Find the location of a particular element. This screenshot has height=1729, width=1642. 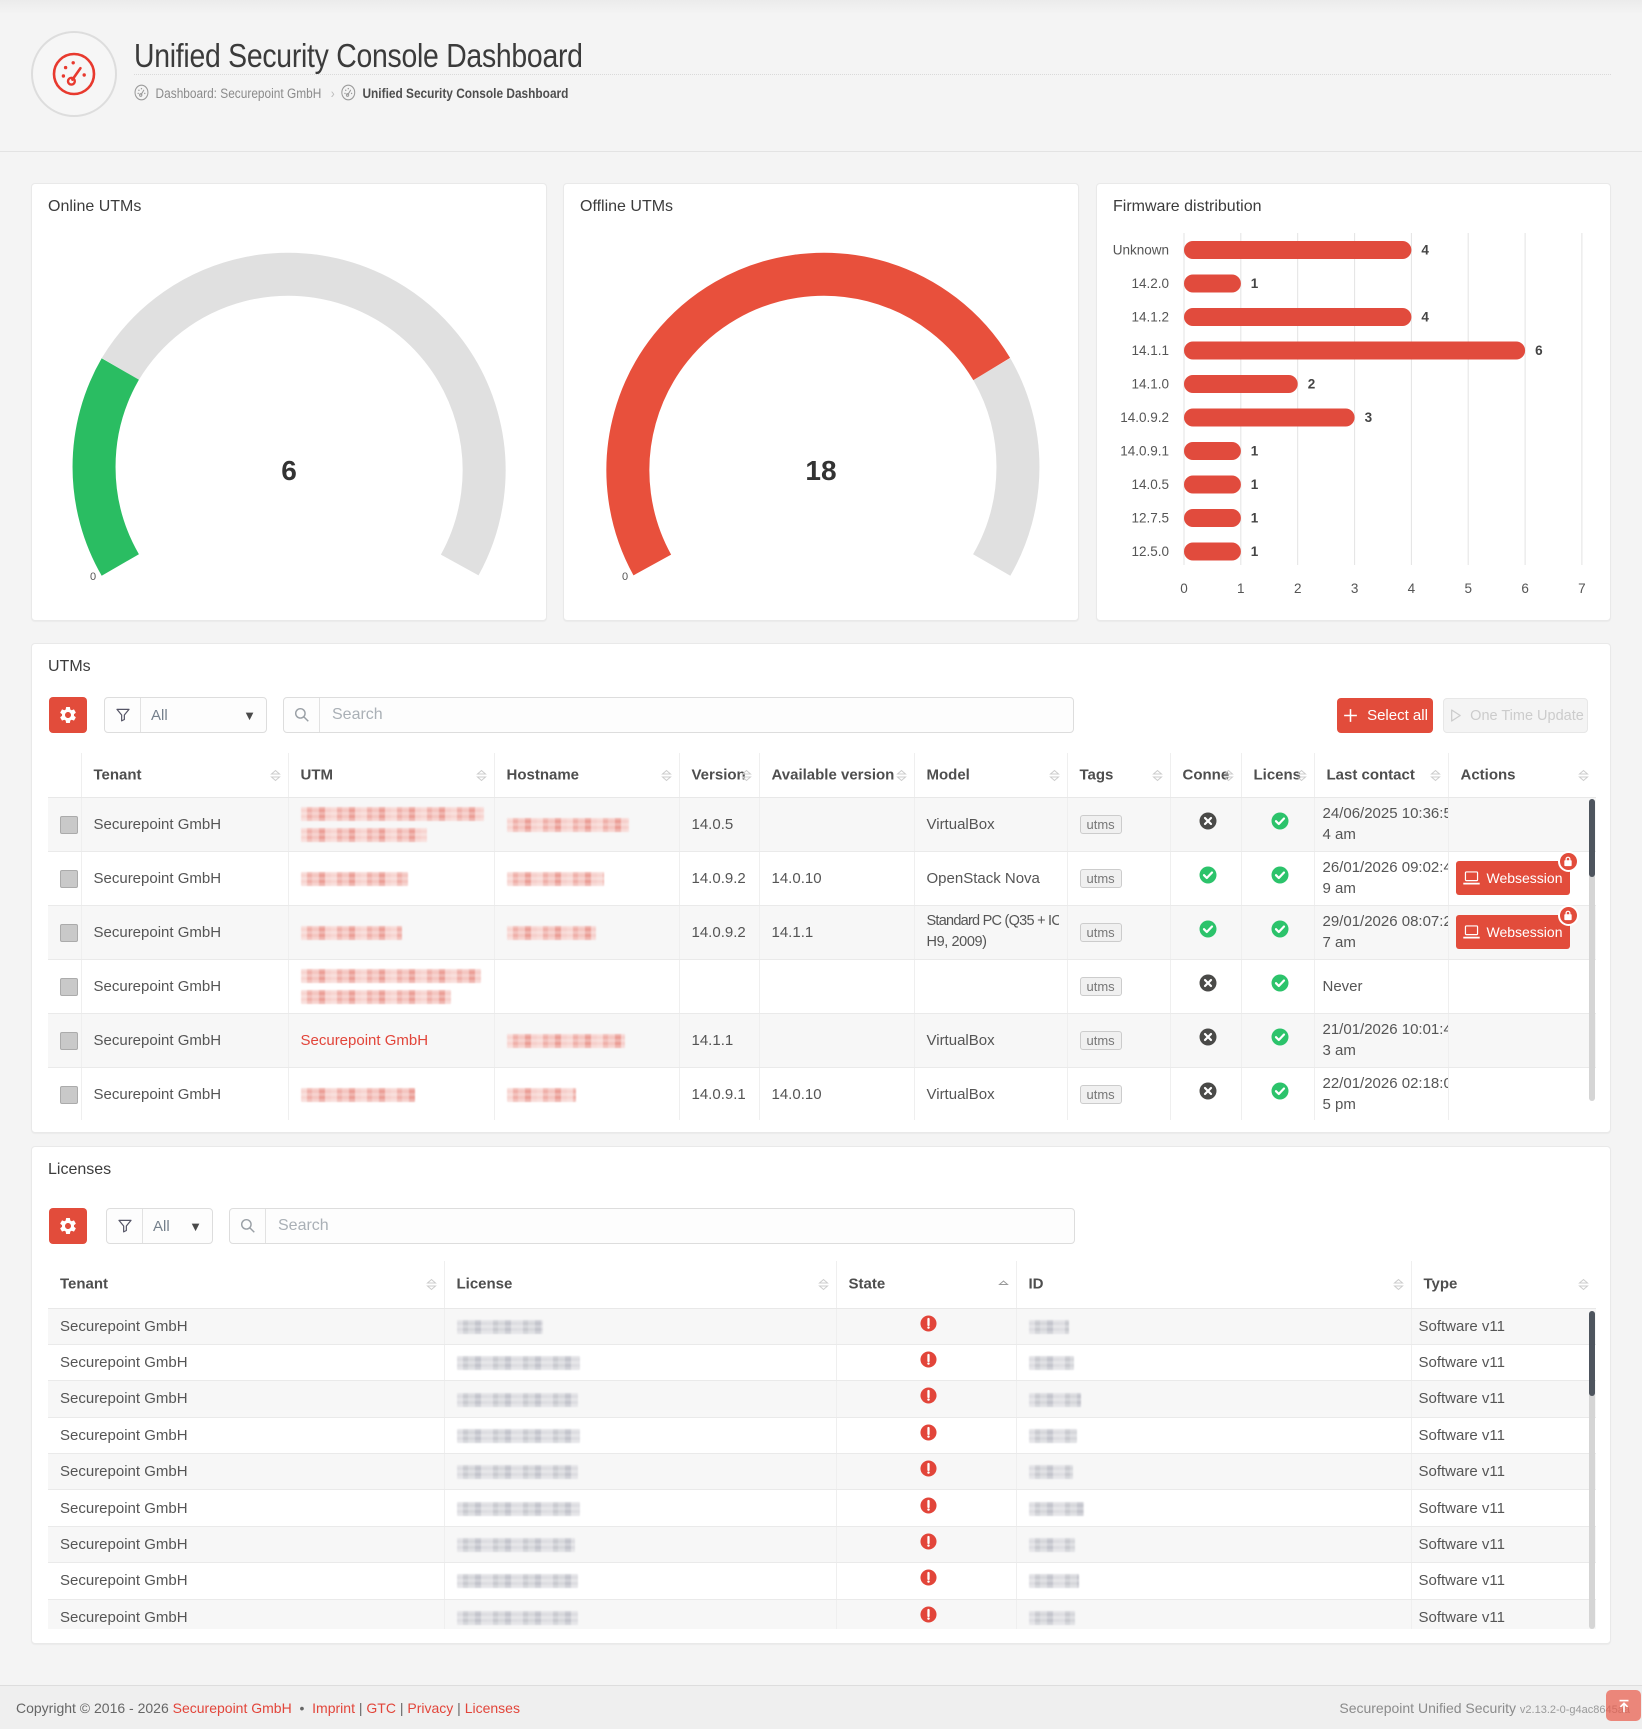

svg-text: 14.0.9.1 is located at coordinates (1144, 451).